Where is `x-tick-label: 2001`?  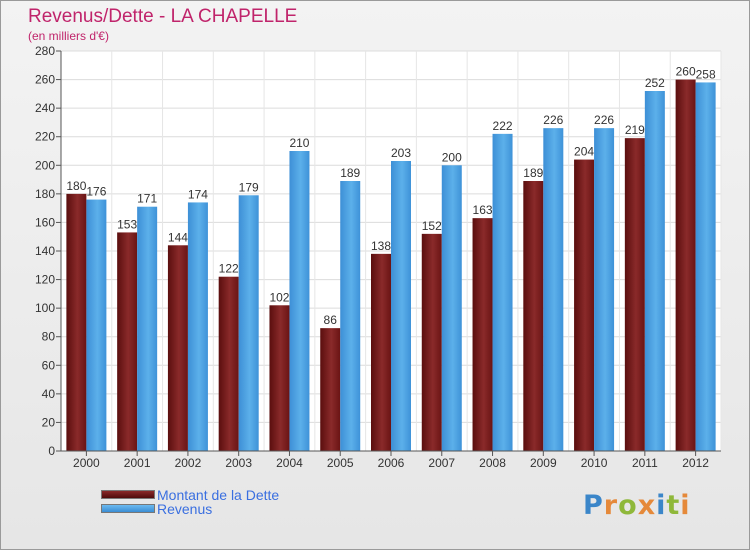 x-tick-label: 2001 is located at coordinates (137, 463).